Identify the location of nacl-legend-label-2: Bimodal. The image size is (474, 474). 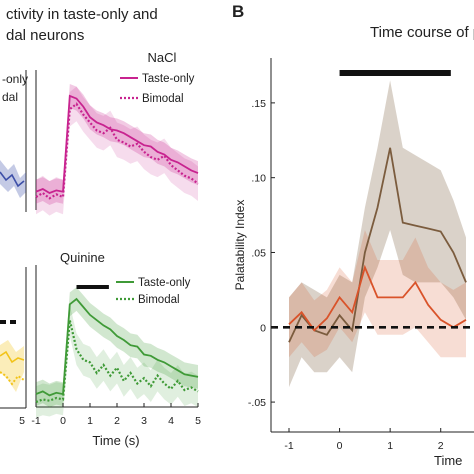
(163, 99).